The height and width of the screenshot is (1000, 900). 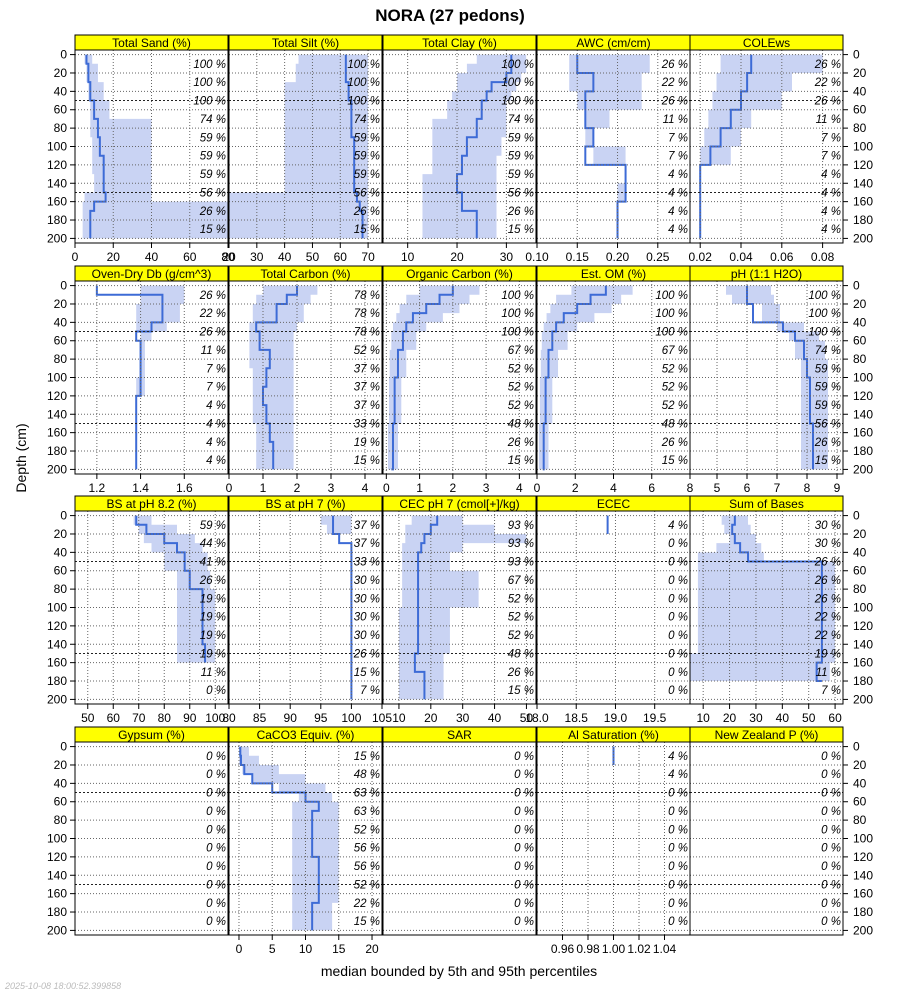 I want to click on depth-tick-label: 60, so click(x=860, y=110).